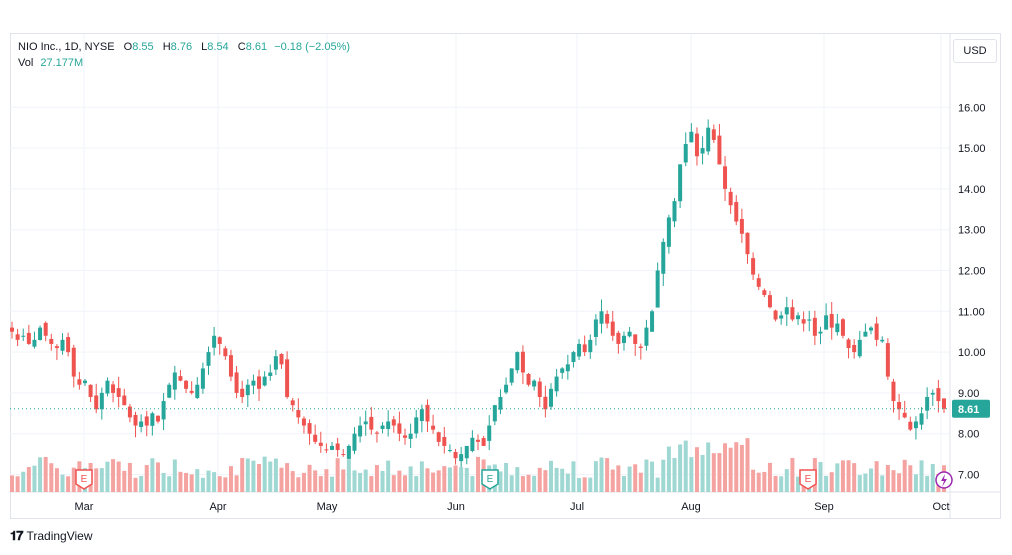 Image resolution: width=1012 pixels, height=555 pixels. What do you see at coordinates (128, 47) in the screenshot?
I see `open-label: O` at bounding box center [128, 47].